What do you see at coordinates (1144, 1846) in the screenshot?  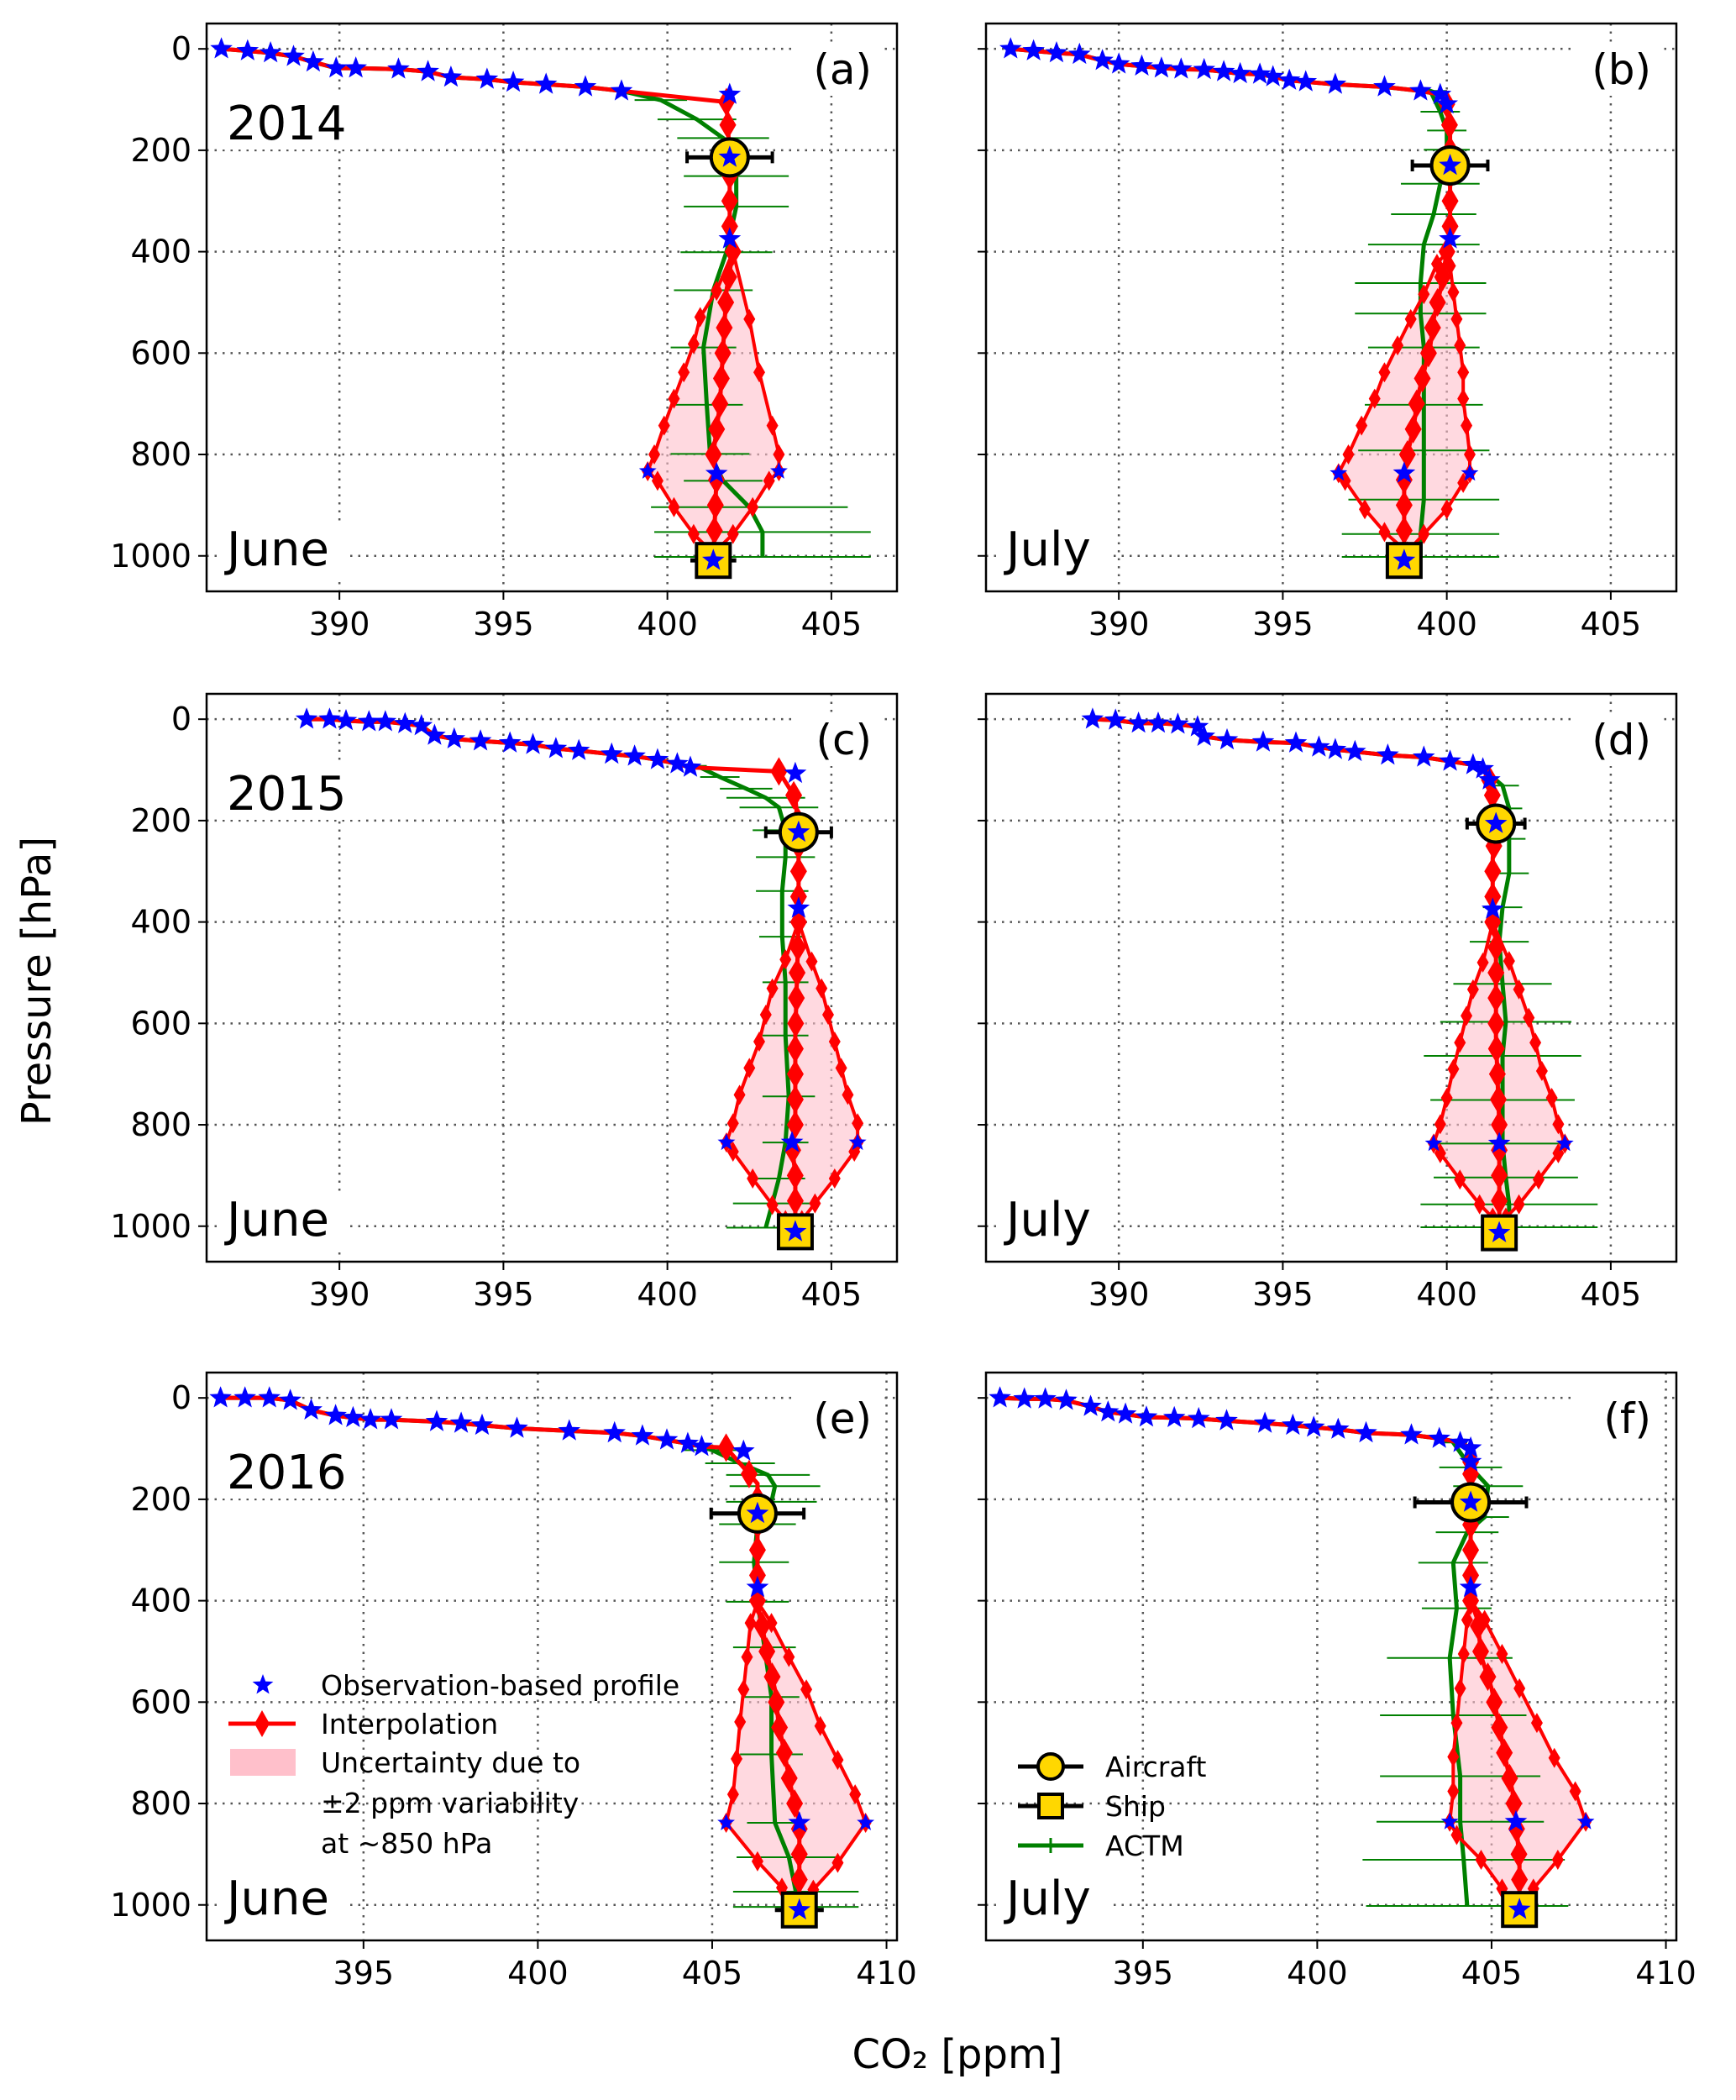 I see `legend-label: ACTM` at bounding box center [1144, 1846].